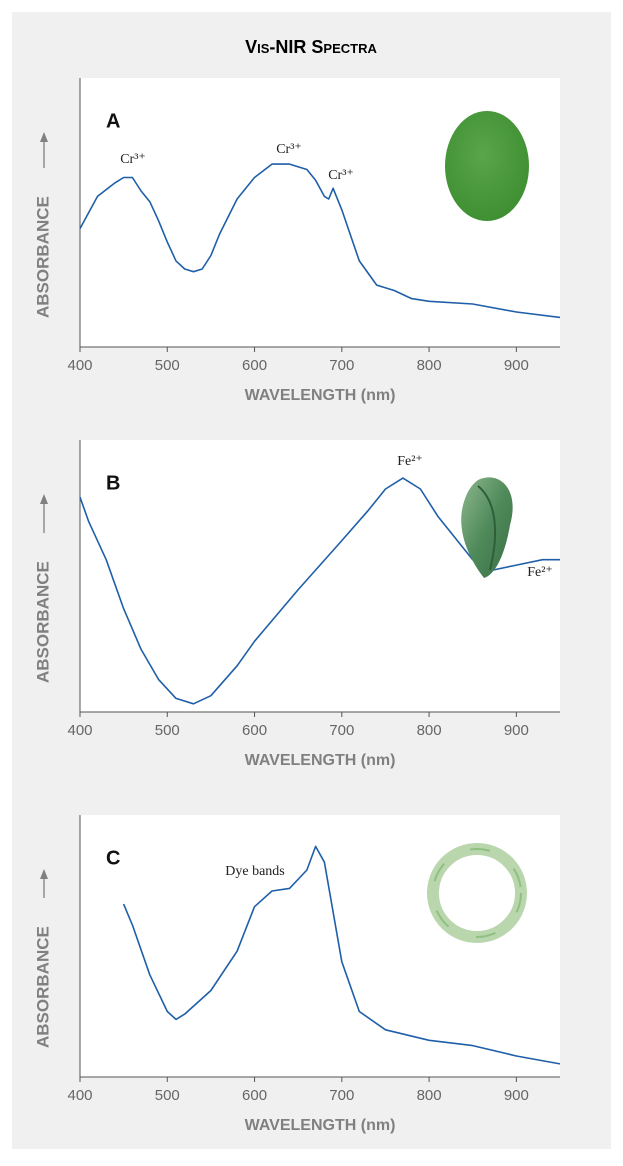 This screenshot has height=1166, width=623. I want to click on panel-label: C, so click(113, 858).